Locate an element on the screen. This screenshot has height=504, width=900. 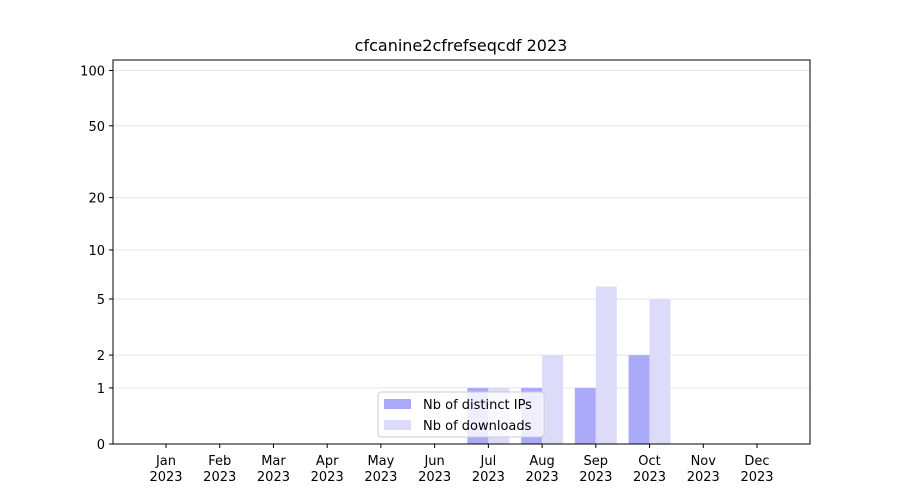
x-tick-label: Sep 2023 is located at coordinates (595, 469).